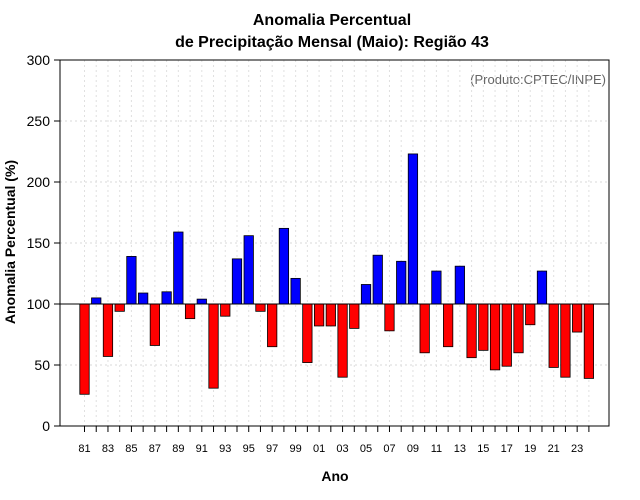 The width and height of the screenshot is (640, 500). I want to click on x-tick-label: 05, so click(366, 449).